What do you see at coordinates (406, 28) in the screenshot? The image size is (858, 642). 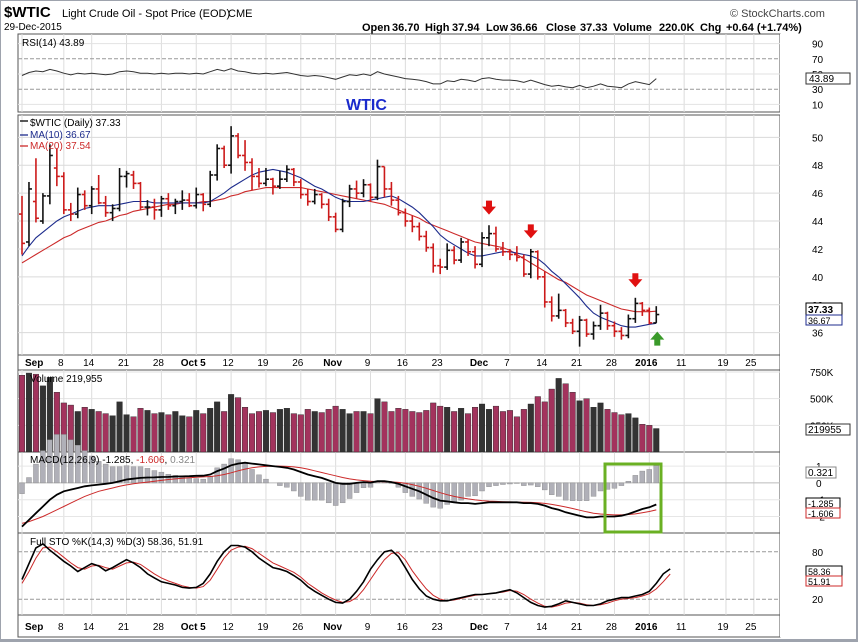 I see `open-value: 36.70` at bounding box center [406, 28].